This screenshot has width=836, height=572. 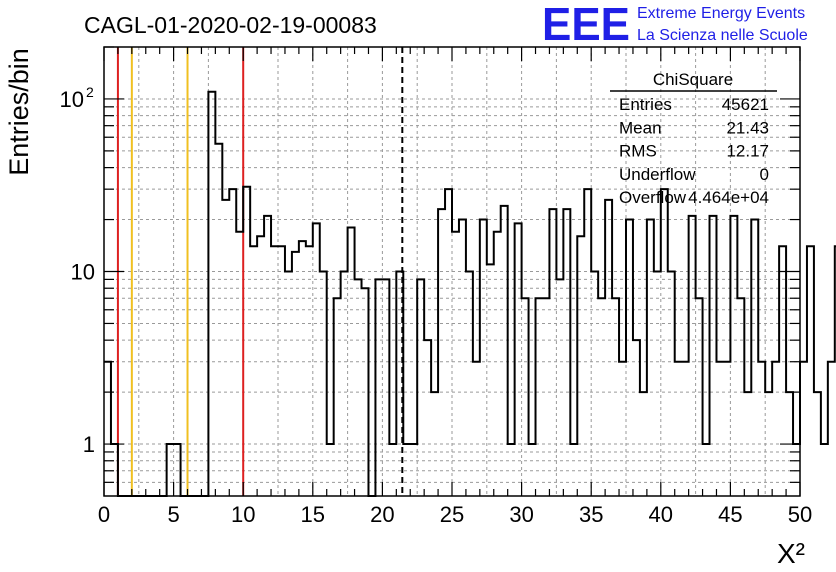 I want to click on eee-logo-mark: EEE, so click(x=586, y=25).